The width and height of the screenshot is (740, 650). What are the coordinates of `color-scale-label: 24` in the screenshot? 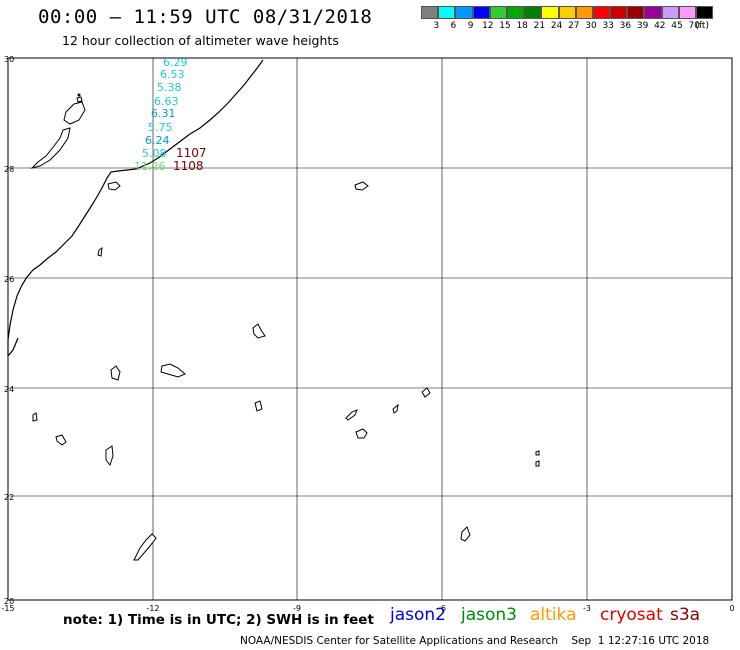 It's located at (556, 26).